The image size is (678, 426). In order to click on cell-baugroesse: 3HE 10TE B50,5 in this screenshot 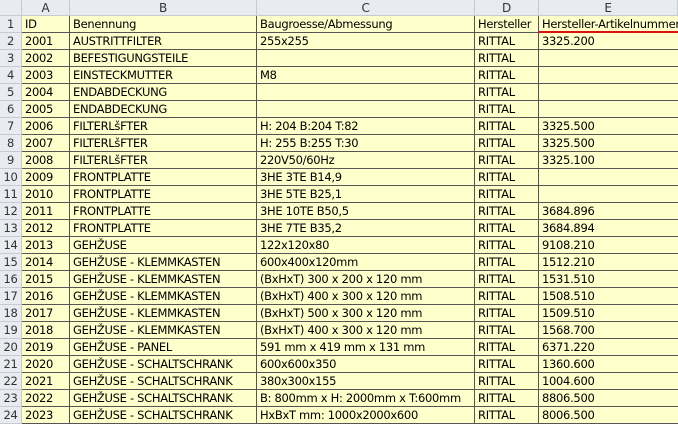, I will do `click(366, 211)`.